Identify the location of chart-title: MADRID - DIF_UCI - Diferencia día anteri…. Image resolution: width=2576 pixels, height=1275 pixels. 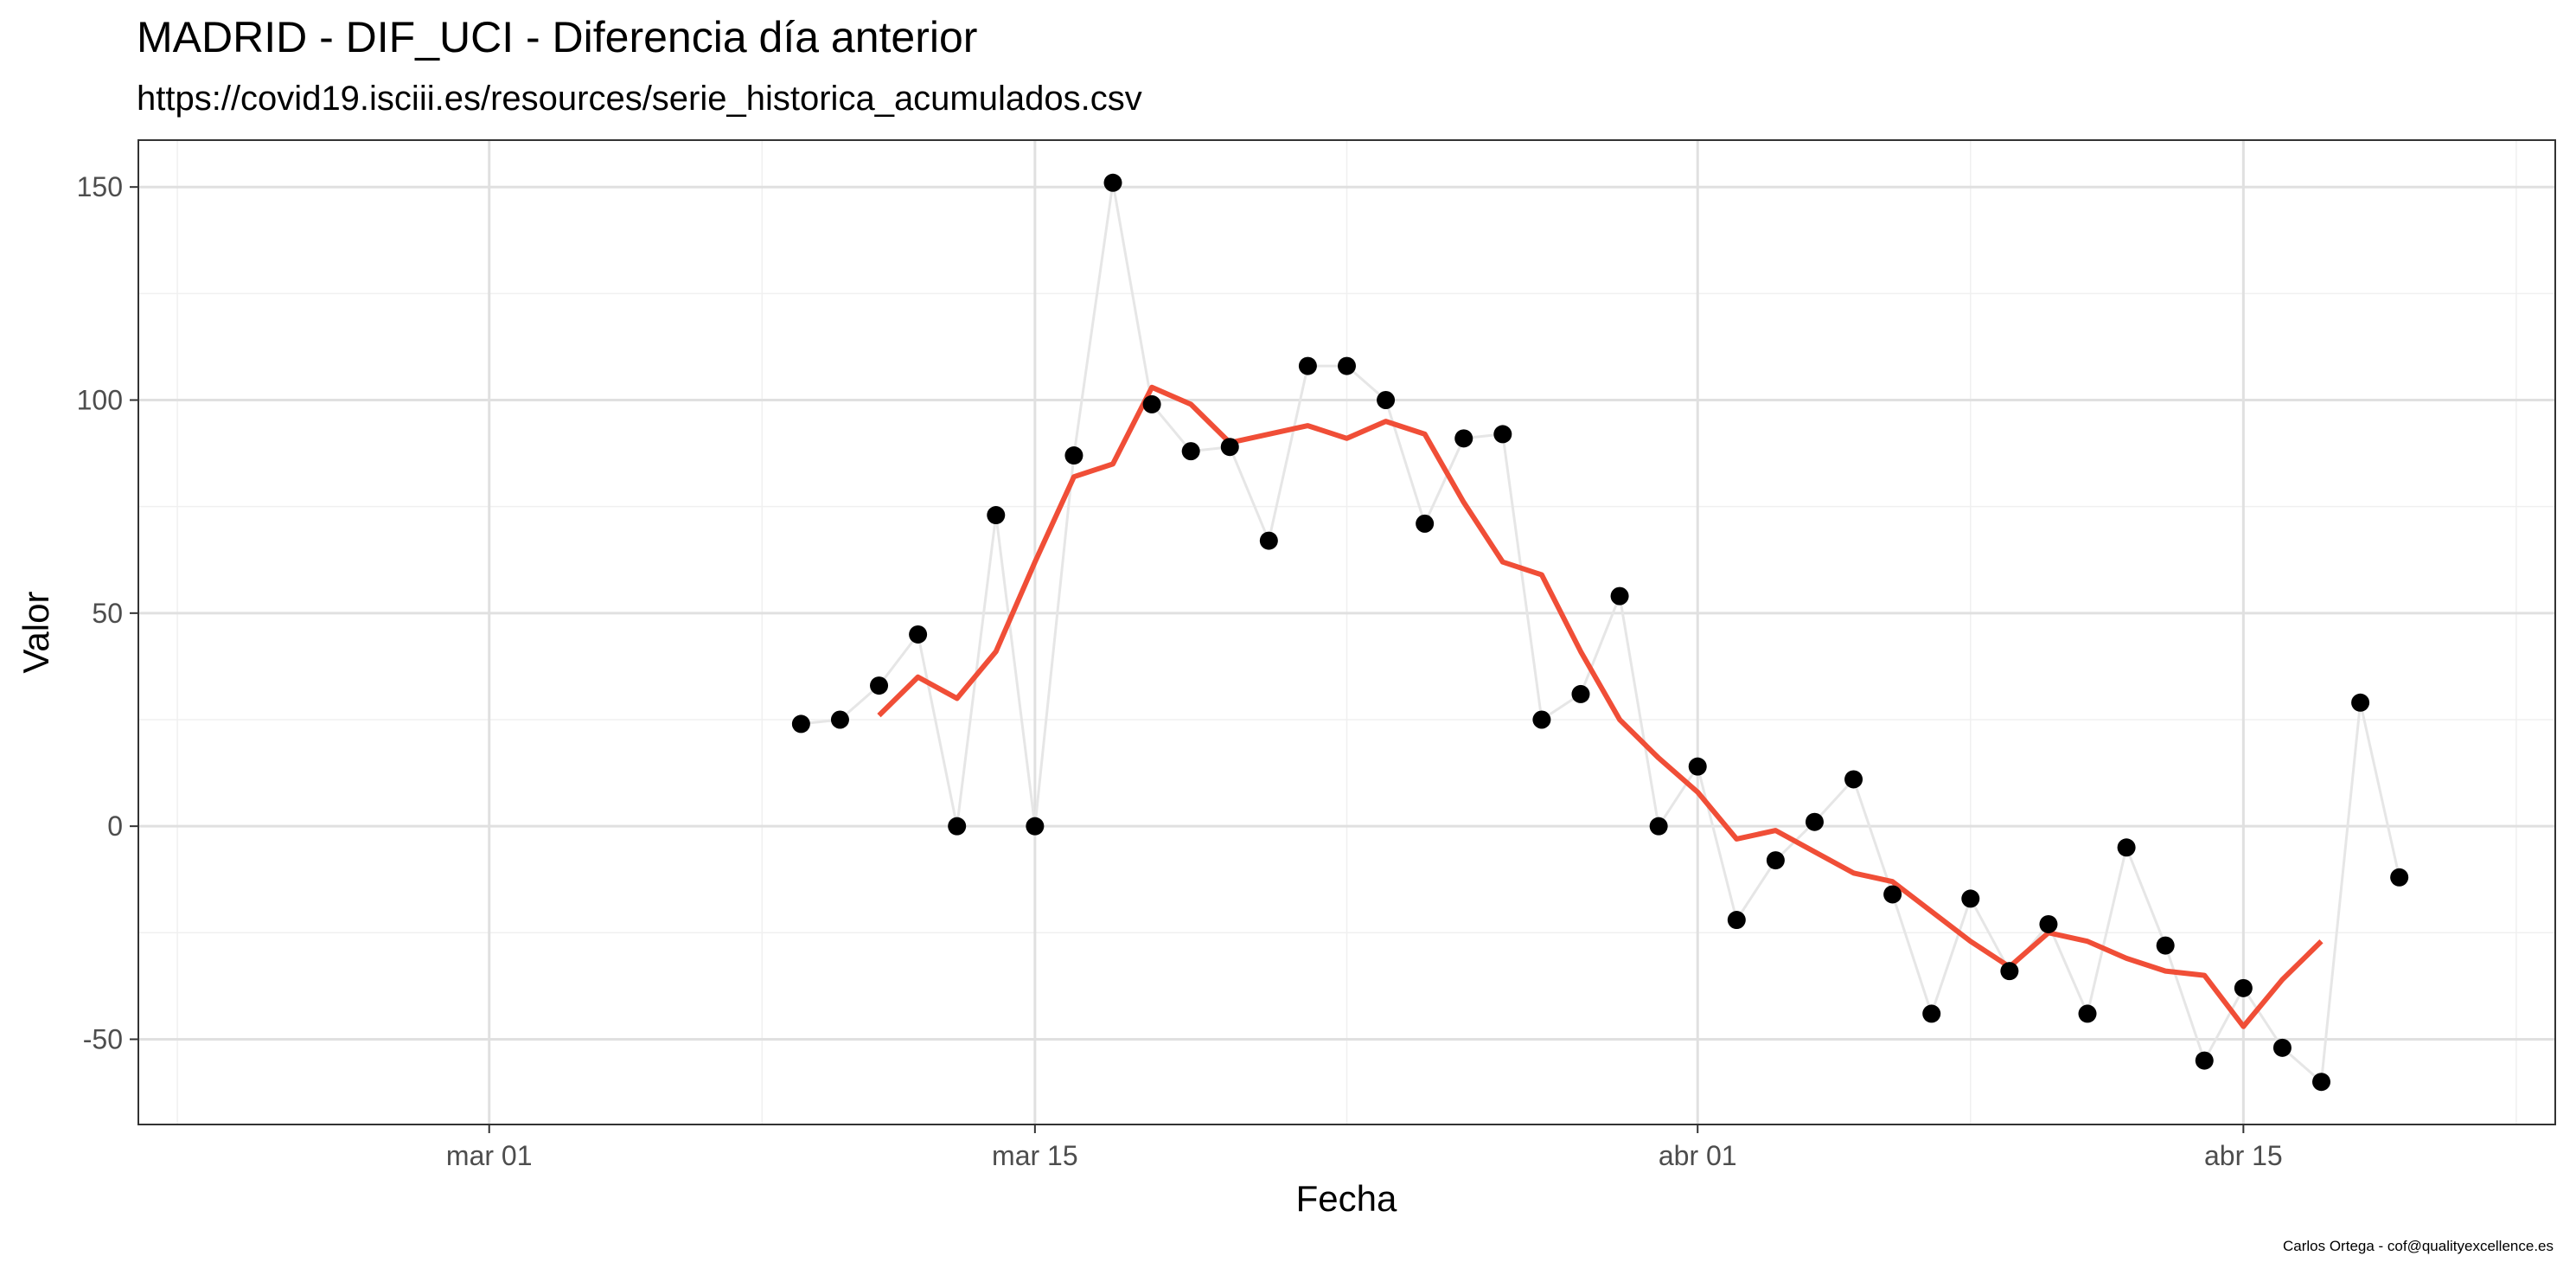
(557, 37).